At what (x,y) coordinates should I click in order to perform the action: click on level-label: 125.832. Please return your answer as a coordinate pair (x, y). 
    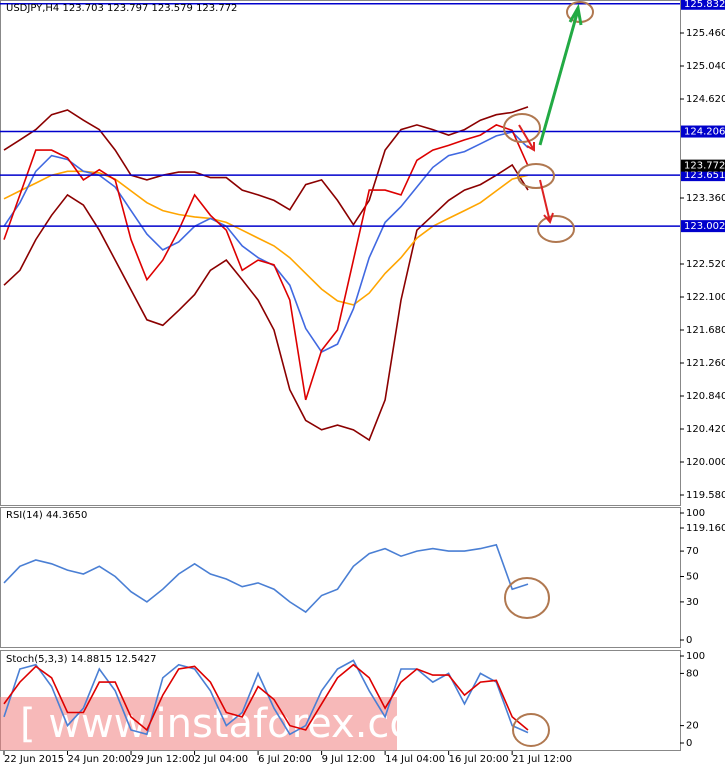
    Looking at the image, I should click on (704, 5).